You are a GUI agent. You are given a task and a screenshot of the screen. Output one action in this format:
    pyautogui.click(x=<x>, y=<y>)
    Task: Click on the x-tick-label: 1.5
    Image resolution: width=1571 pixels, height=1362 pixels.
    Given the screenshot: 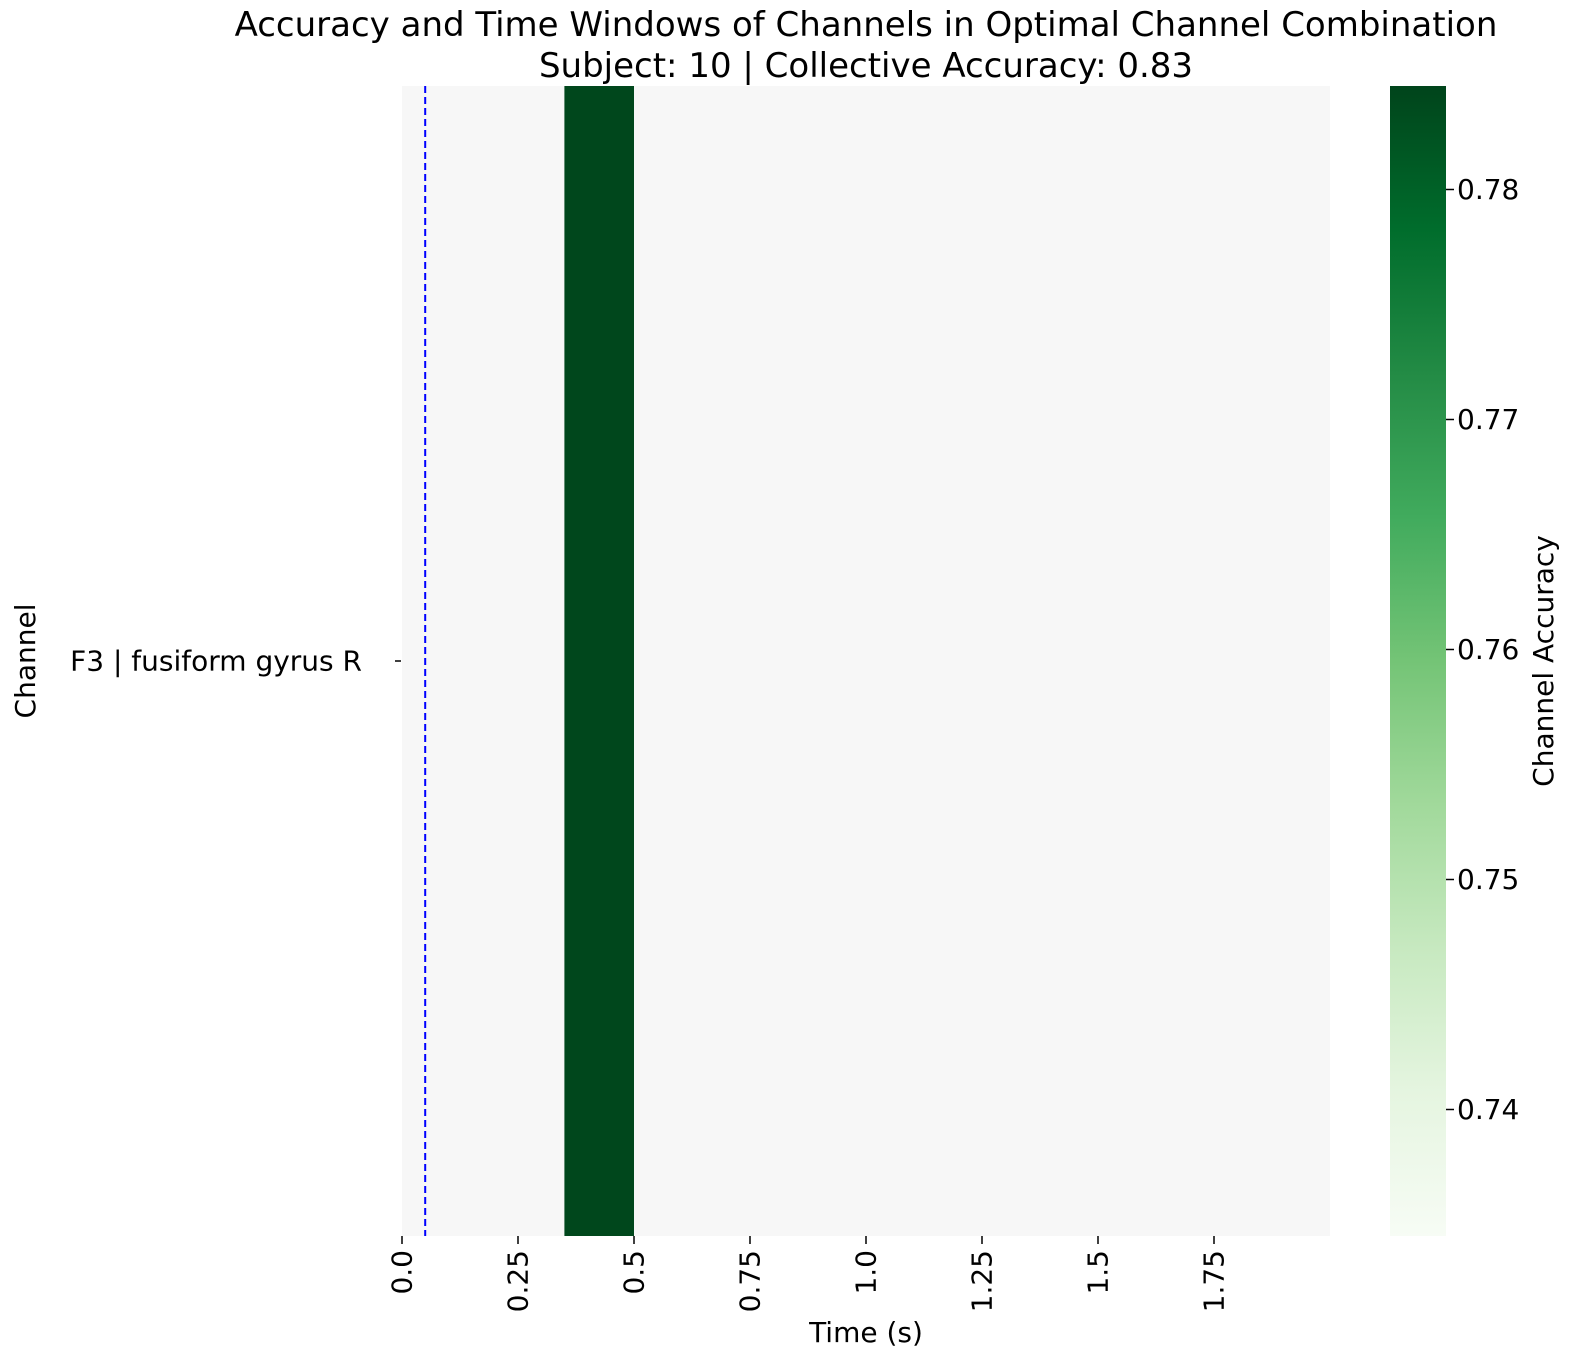 What is the action you would take?
    pyautogui.click(x=1098, y=1272)
    